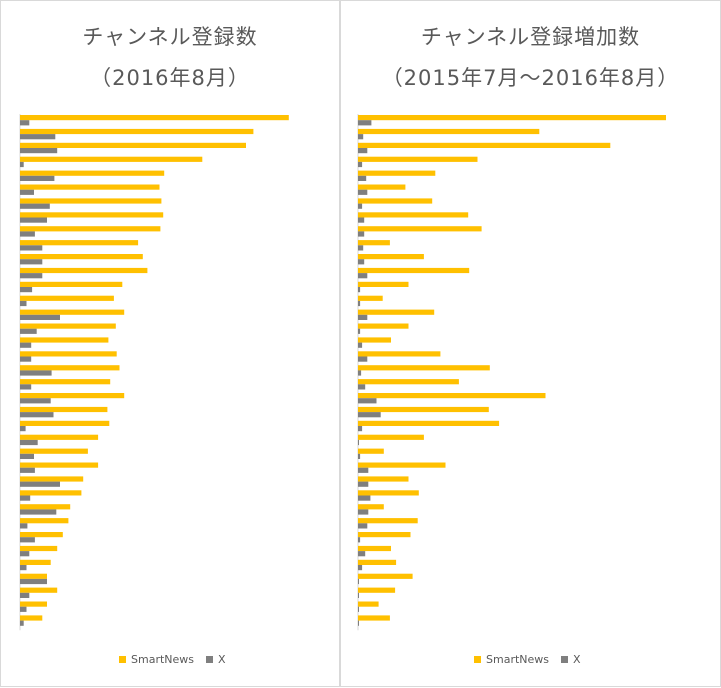 This screenshot has height=688, width=721. I want to click on chart-subtitle: （2016年8月）, so click(170, 78).